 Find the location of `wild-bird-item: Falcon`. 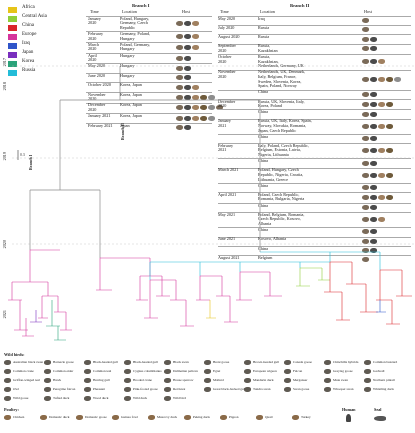

wild-bird-item: Falcon is located at coordinates (304, 371).